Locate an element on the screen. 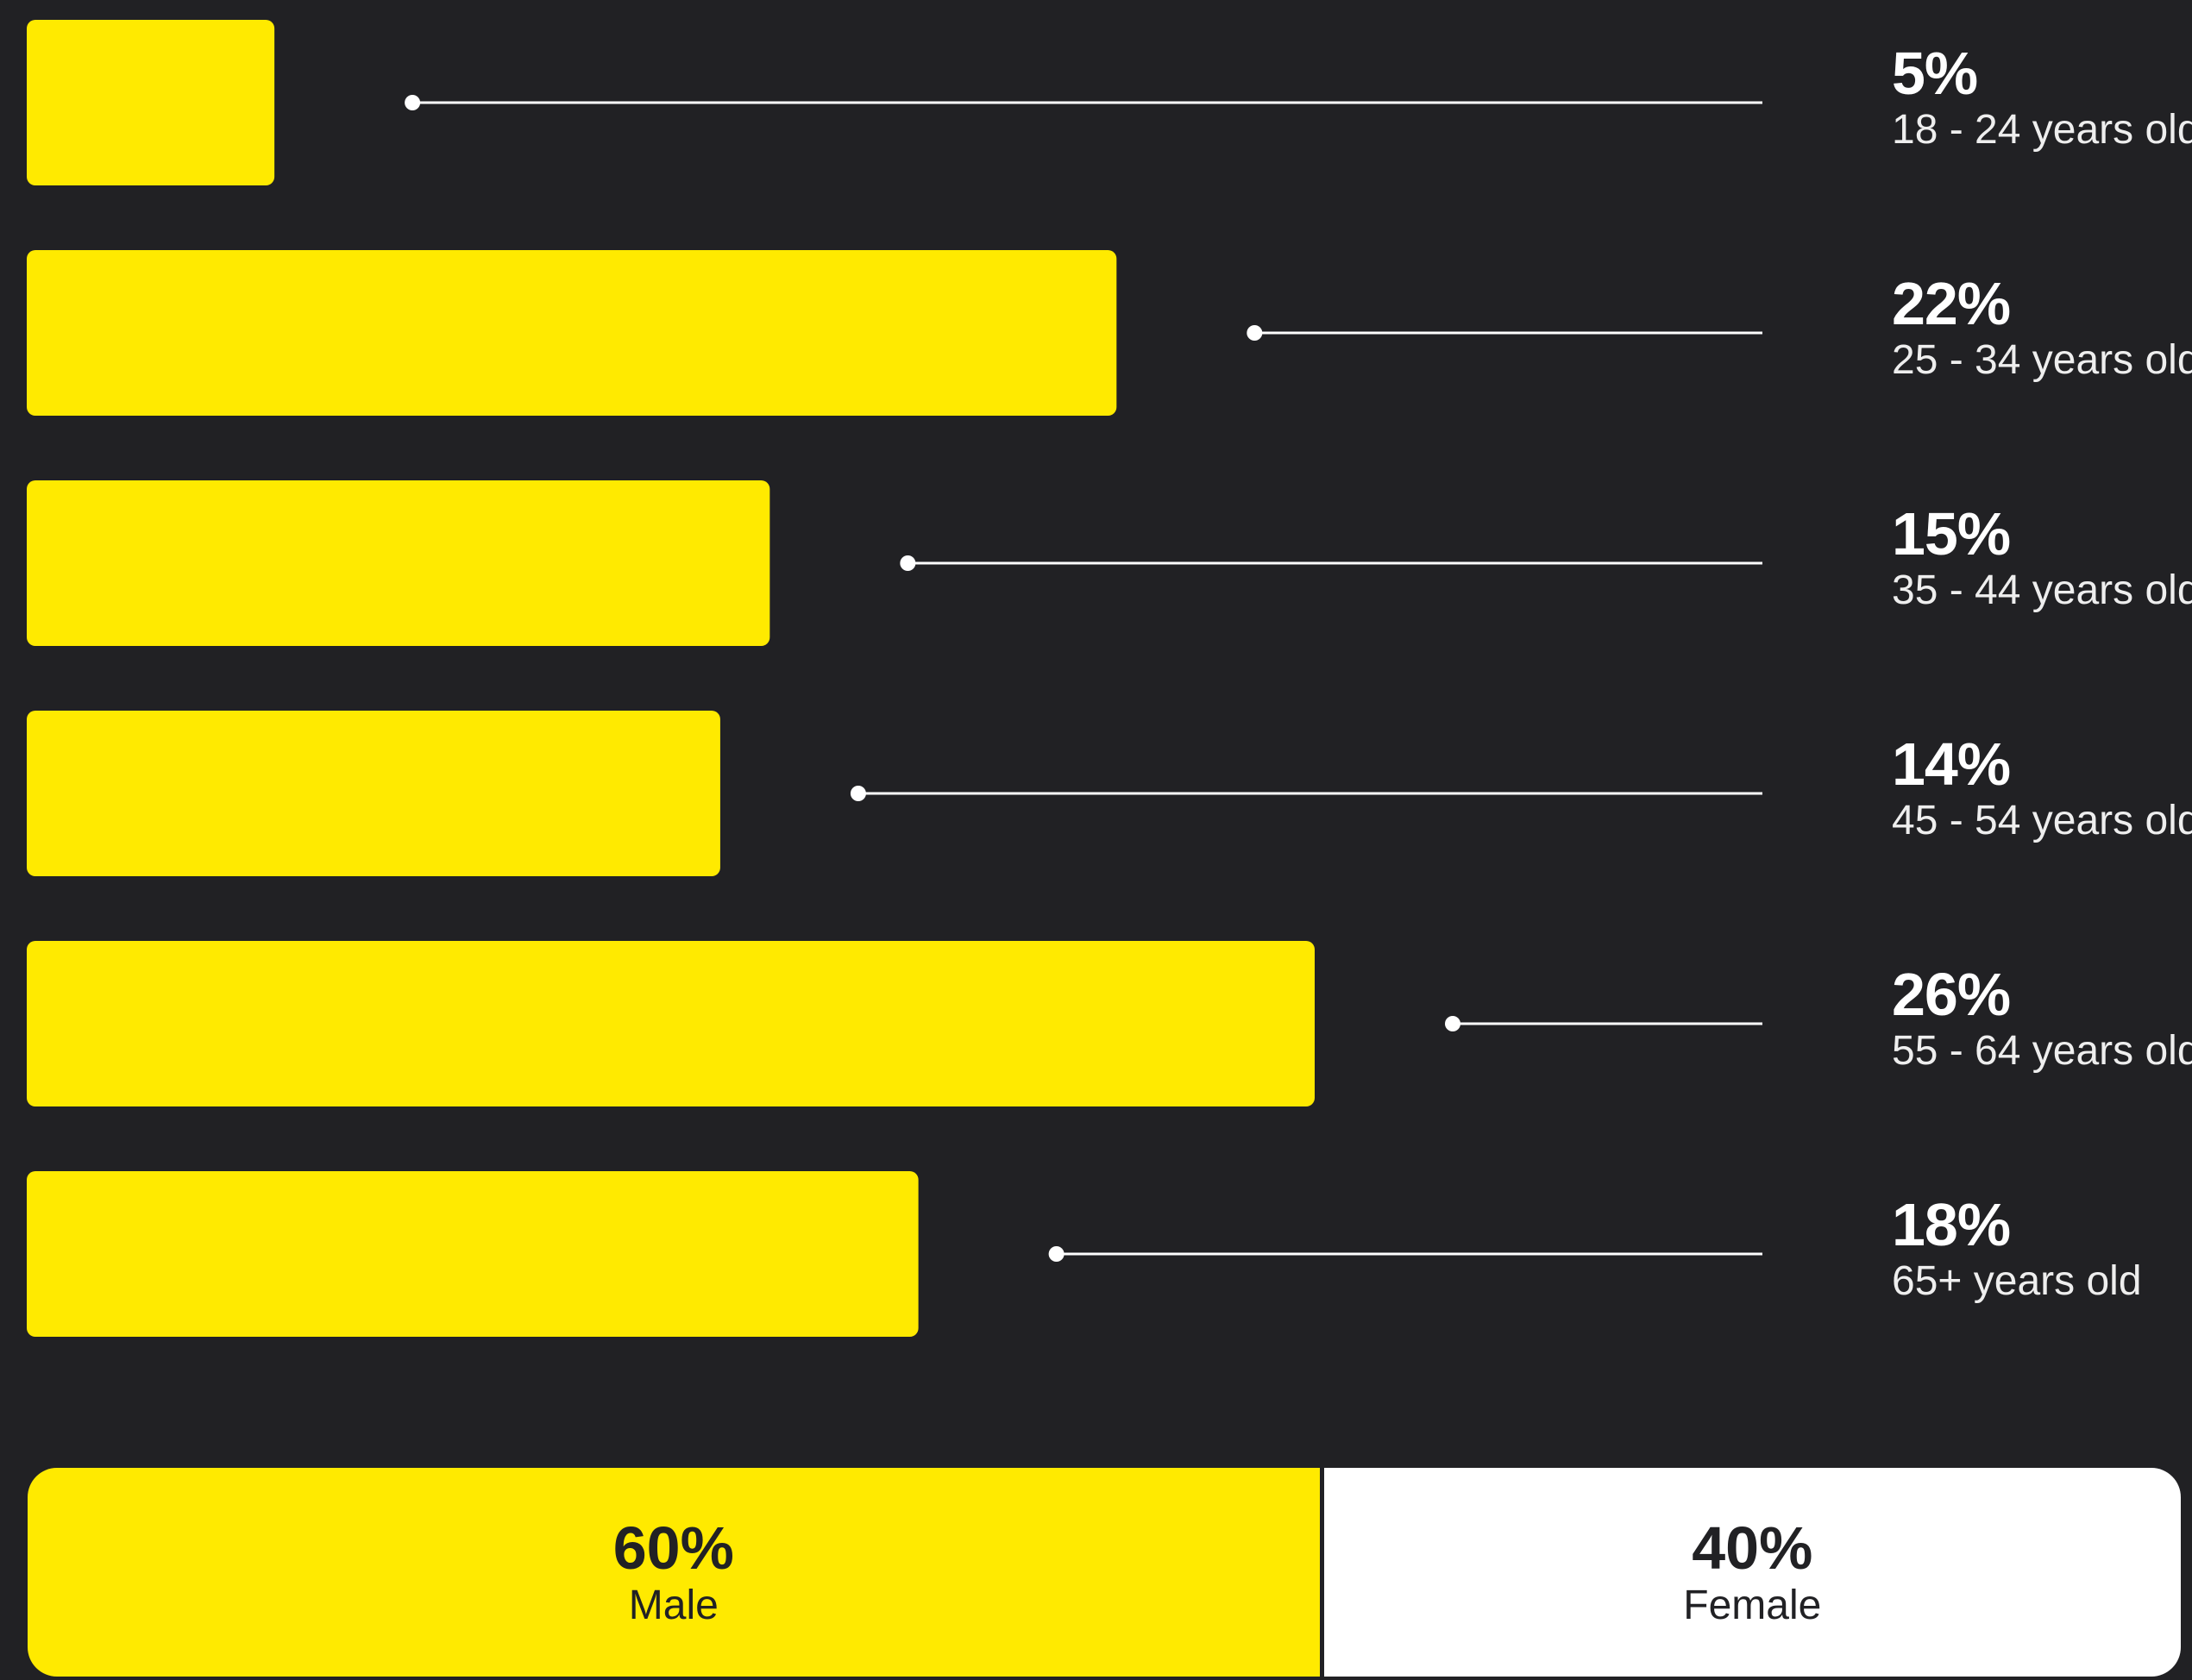 Image resolution: width=2192 pixels, height=1680 pixels. gender-split-bar: 60% Male 40% Female is located at coordinates (1104, 1573).